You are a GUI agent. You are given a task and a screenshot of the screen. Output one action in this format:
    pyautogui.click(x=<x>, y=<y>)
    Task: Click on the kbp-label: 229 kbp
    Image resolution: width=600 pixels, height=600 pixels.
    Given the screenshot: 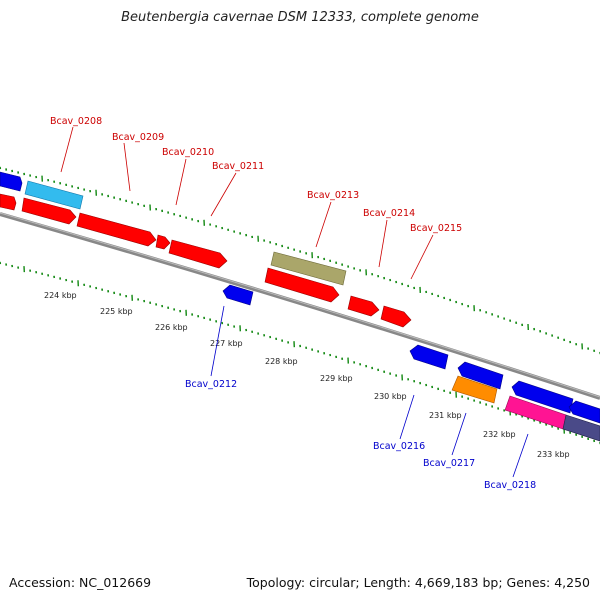 What is the action you would take?
    pyautogui.click(x=336, y=378)
    